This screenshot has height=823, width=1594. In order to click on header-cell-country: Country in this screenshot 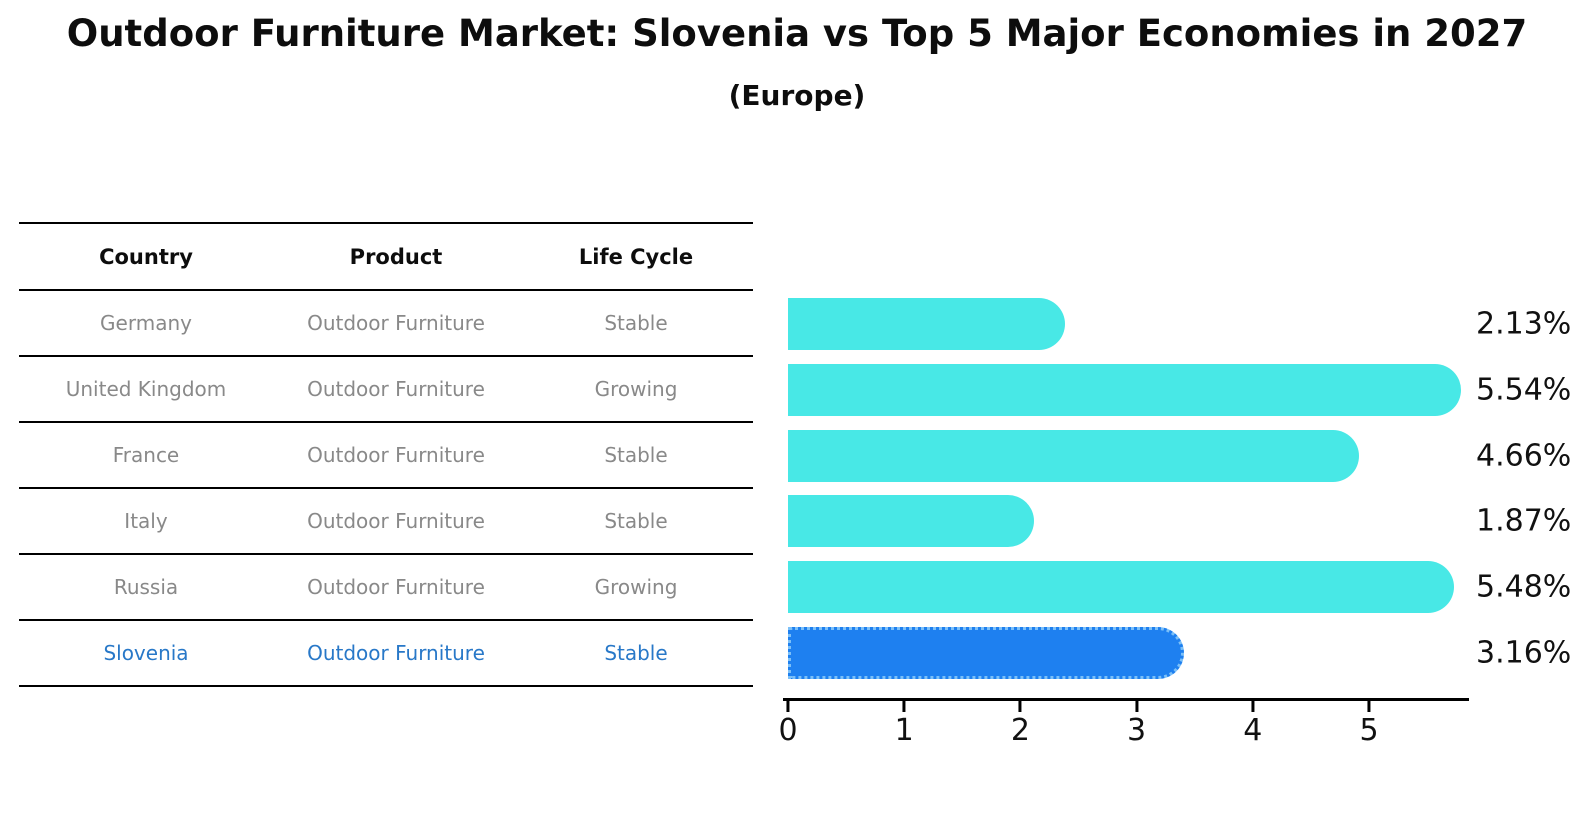, I will do `click(146, 256)`.